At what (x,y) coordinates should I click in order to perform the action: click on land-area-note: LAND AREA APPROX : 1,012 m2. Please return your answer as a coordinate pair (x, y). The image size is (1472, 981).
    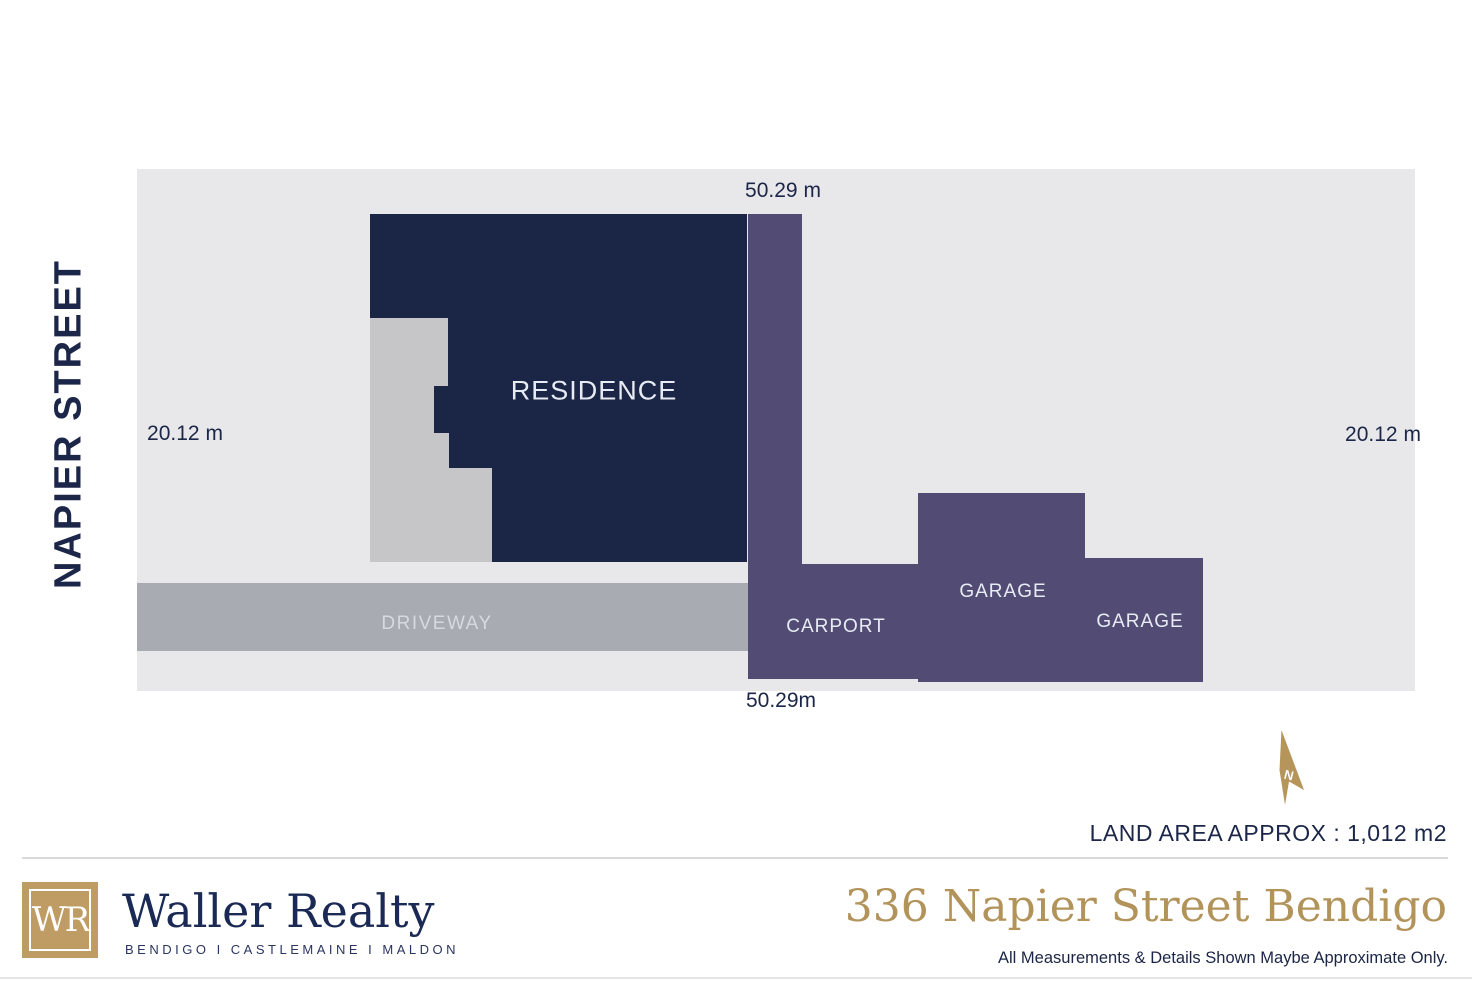
    Looking at the image, I should click on (1268, 833).